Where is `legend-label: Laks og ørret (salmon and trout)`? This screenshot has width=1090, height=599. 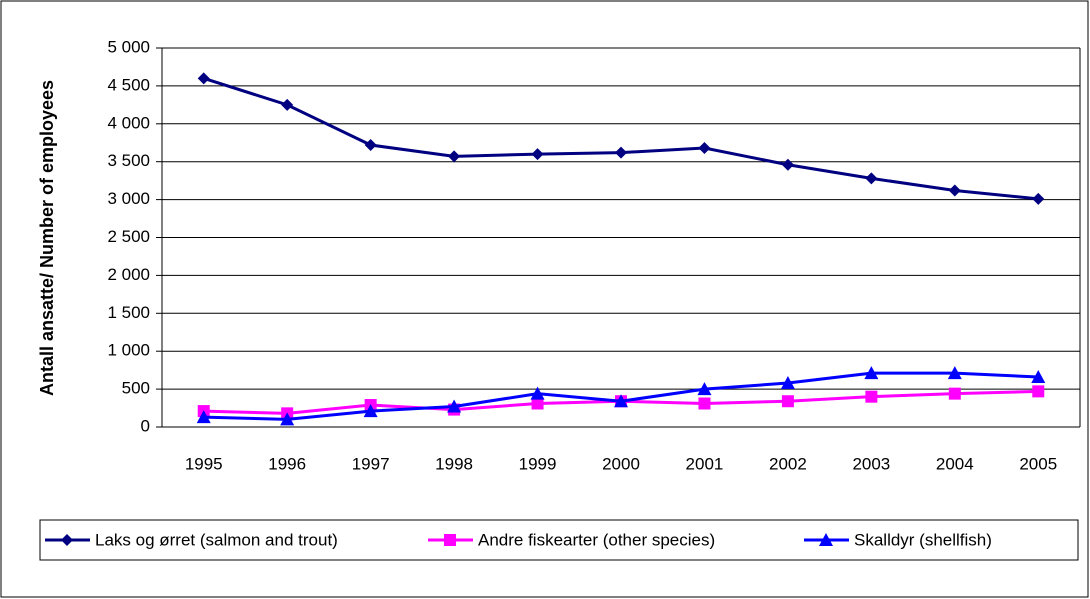 legend-label: Laks og ørret (salmon and trout) is located at coordinates (216, 539).